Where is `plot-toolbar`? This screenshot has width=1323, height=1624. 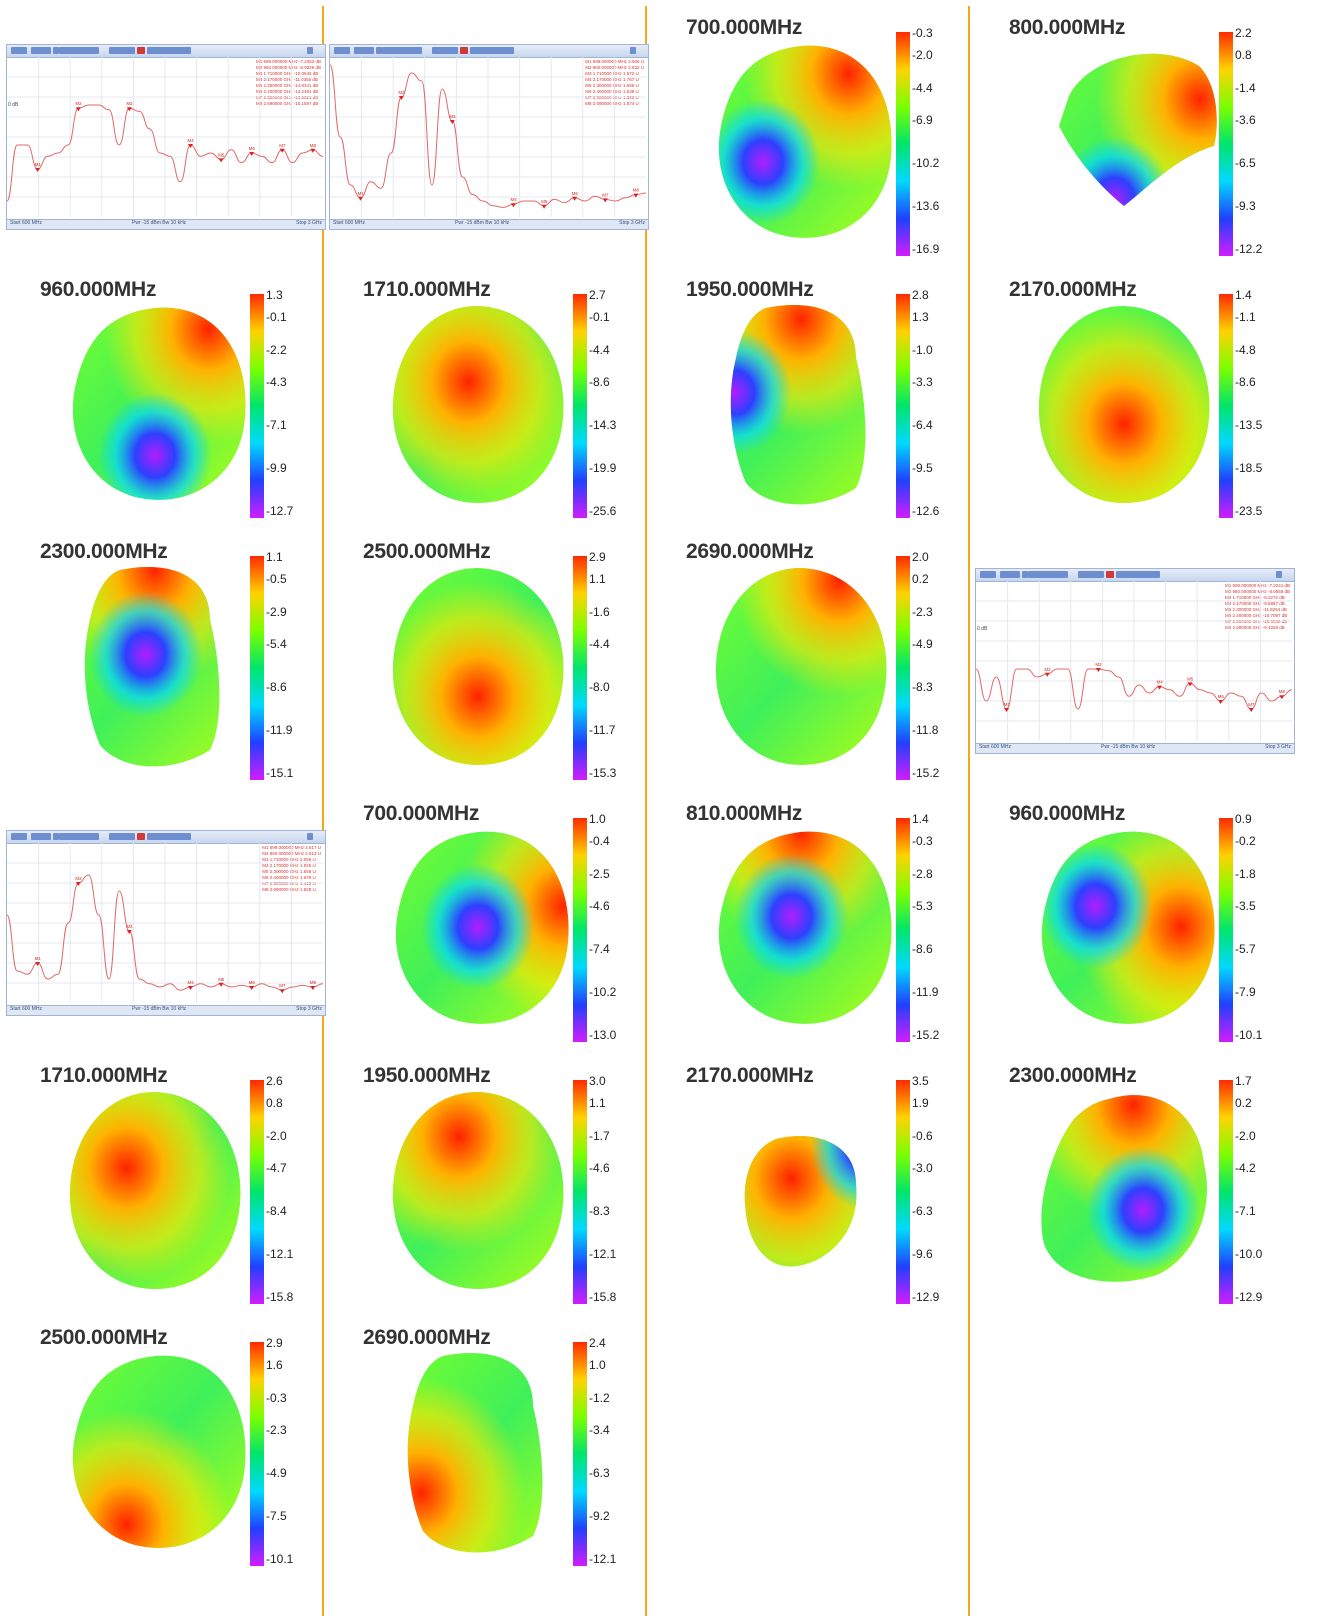 plot-toolbar is located at coordinates (489, 51).